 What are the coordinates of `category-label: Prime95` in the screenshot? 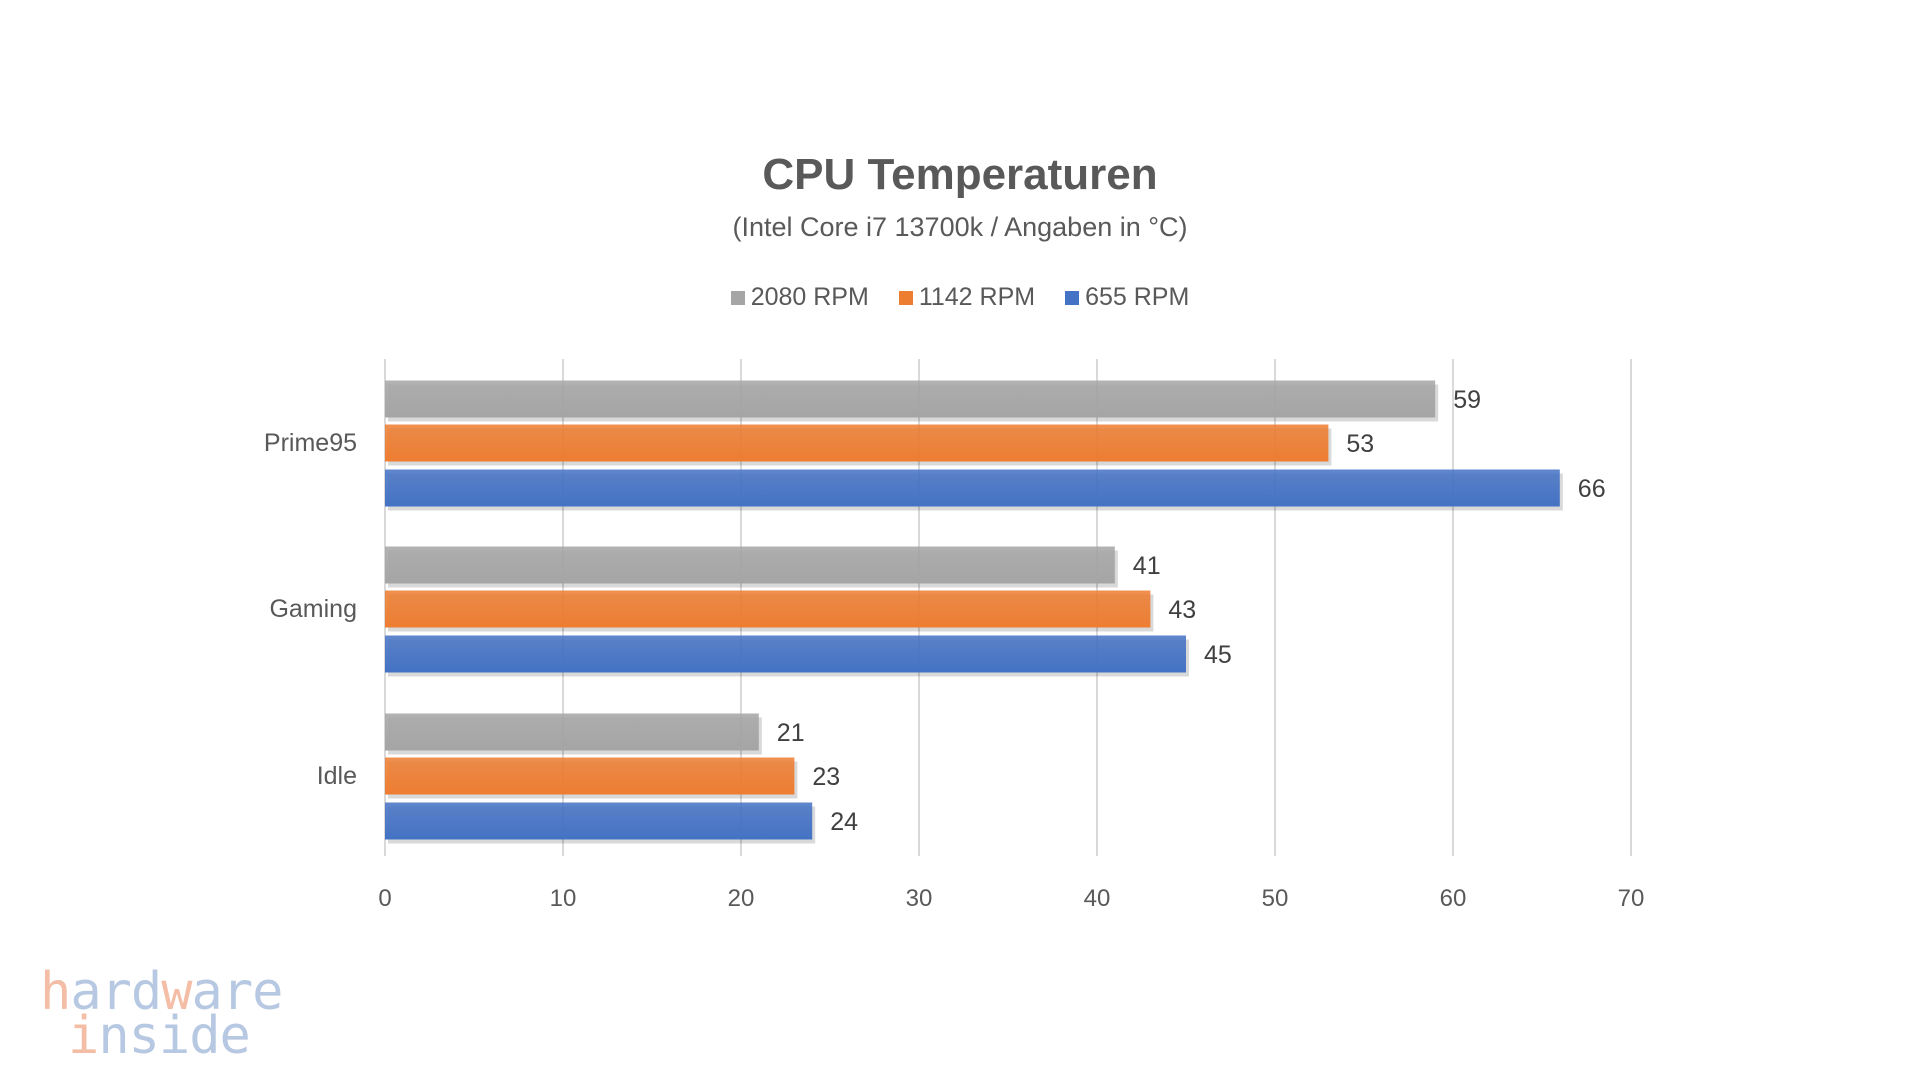 It's located at (310, 443).